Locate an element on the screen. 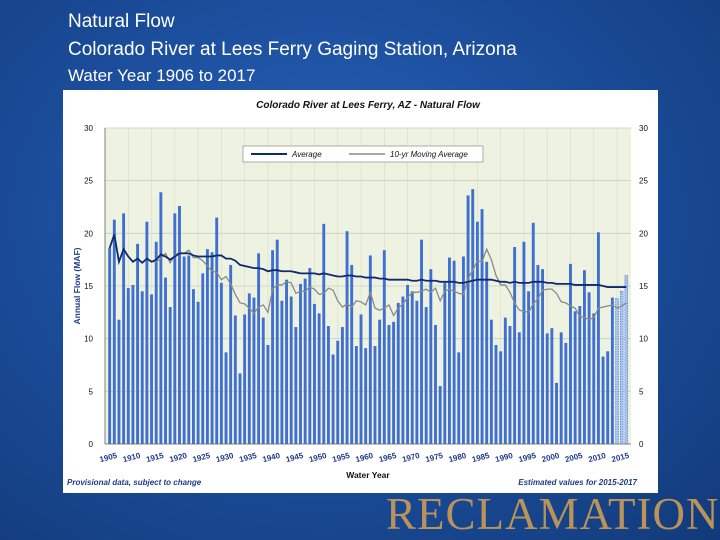 The image size is (720, 540). x-axis-label: Water Year is located at coordinates (368, 475).